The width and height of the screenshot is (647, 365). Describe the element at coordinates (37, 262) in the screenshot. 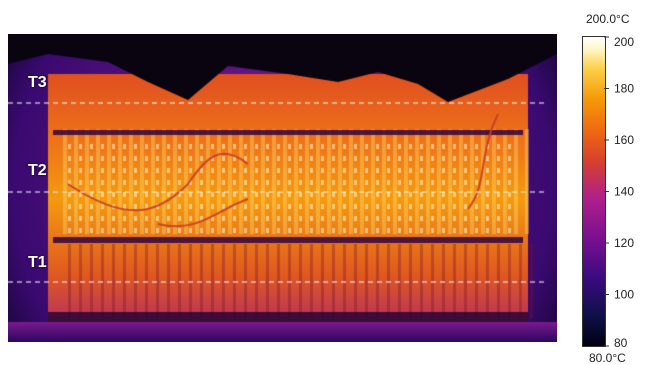

I see `line-label-t1: T1` at that location.